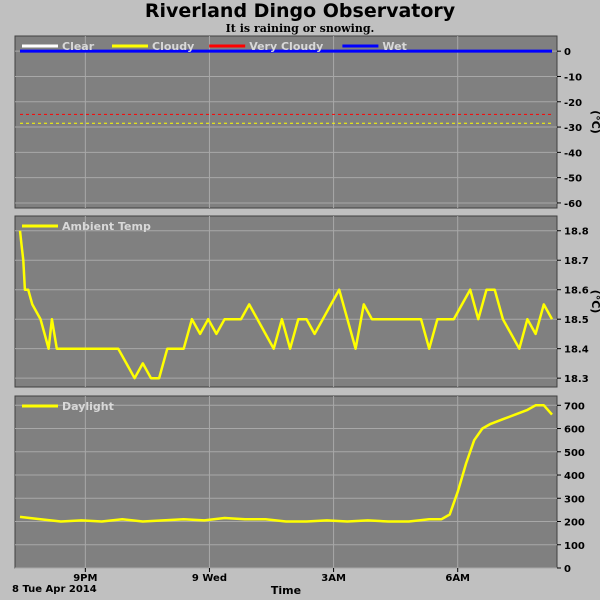  I want to click on ytick-label-2-0: 0, so click(567, 569).